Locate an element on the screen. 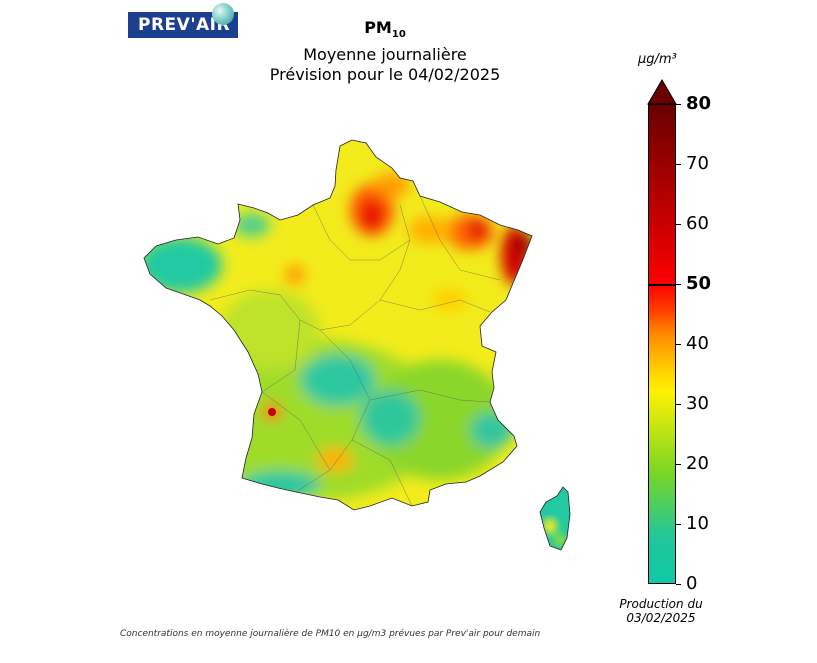 This screenshot has height=663, width=817. production-date: Production du 03/02/2025 is located at coordinates (661, 611).